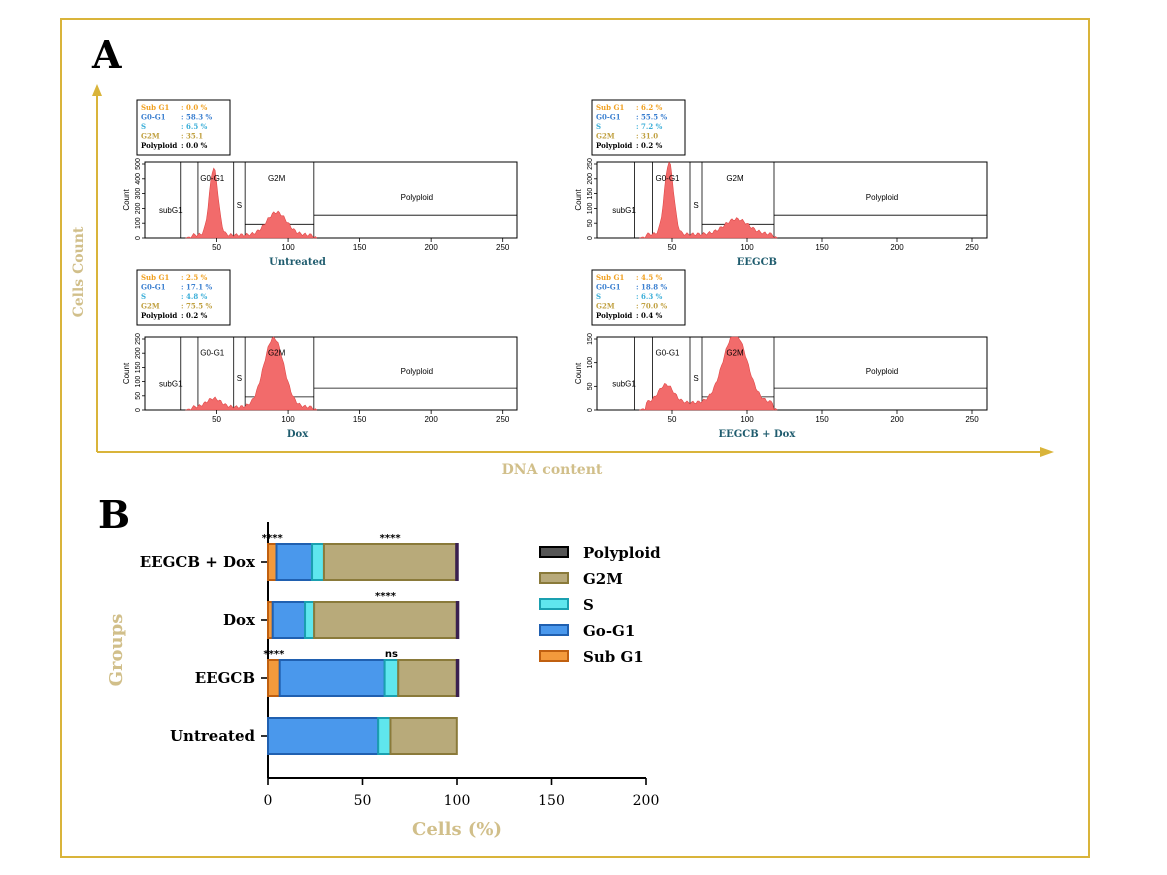 The height and width of the screenshot is (875, 1167). I want to click on y-tick-label: Untreated, so click(213, 736).